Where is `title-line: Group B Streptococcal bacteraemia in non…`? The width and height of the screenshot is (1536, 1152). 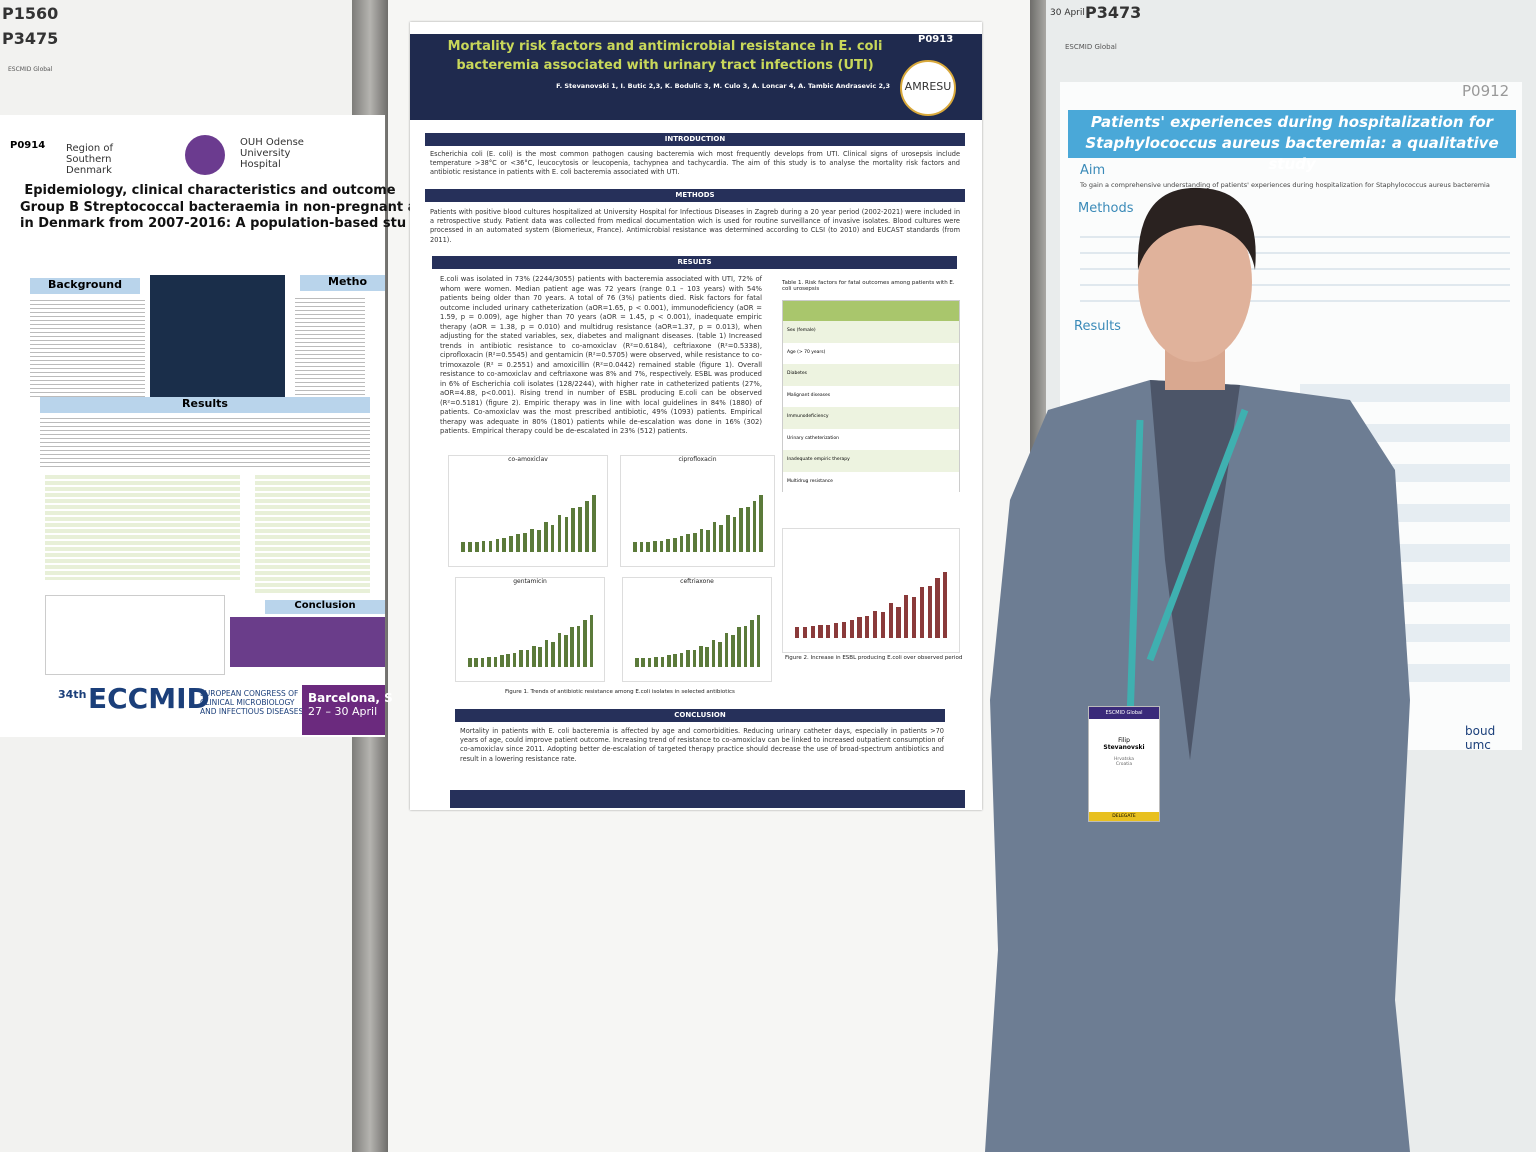
title-line: Group B Streptococcal bacteraemia in non… is located at coordinates (218, 207).